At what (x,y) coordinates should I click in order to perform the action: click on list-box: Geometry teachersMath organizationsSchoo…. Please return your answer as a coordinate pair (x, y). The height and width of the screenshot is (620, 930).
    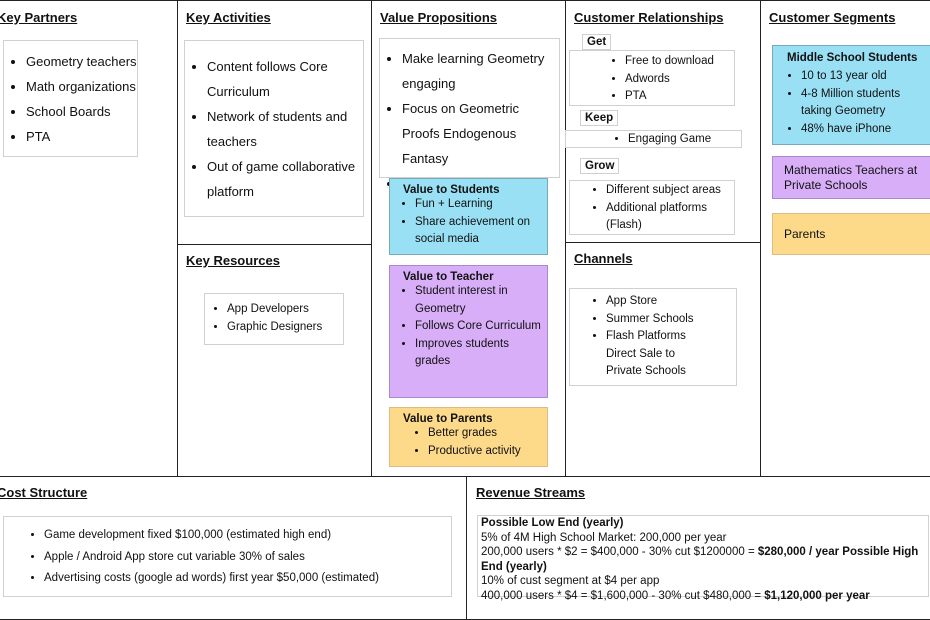
    Looking at the image, I should click on (70, 98).